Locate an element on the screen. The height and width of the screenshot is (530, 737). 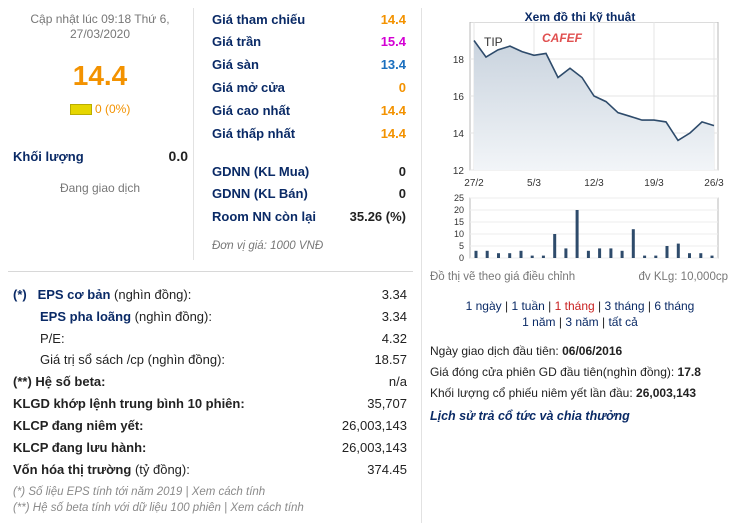
range-1-year: 1 năm is located at coordinates (539, 322).